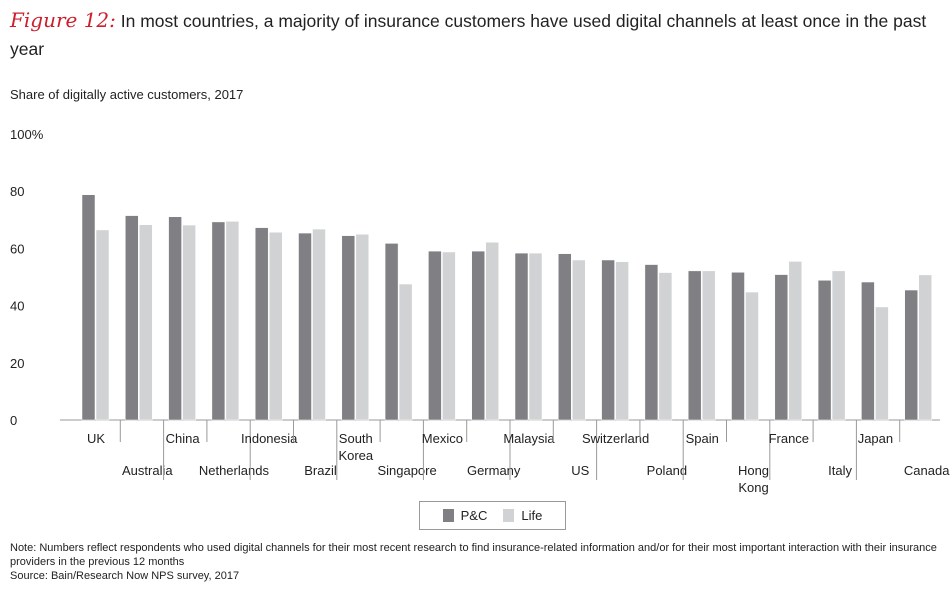  What do you see at coordinates (580, 470) in the screenshot?
I see `x-tick-label: US` at bounding box center [580, 470].